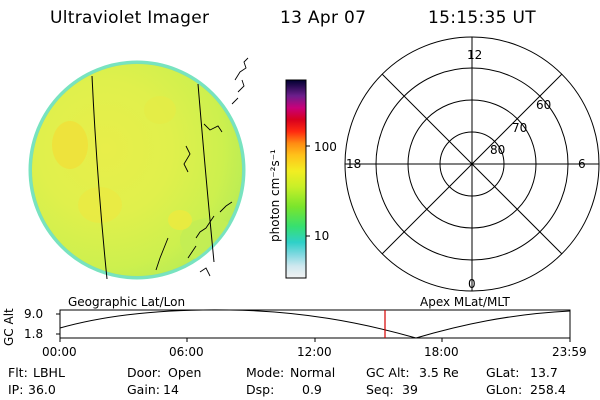 The image size is (600, 400). What do you see at coordinates (186, 352) in the screenshot?
I see `x-tick-0600: 06:00` at bounding box center [186, 352].